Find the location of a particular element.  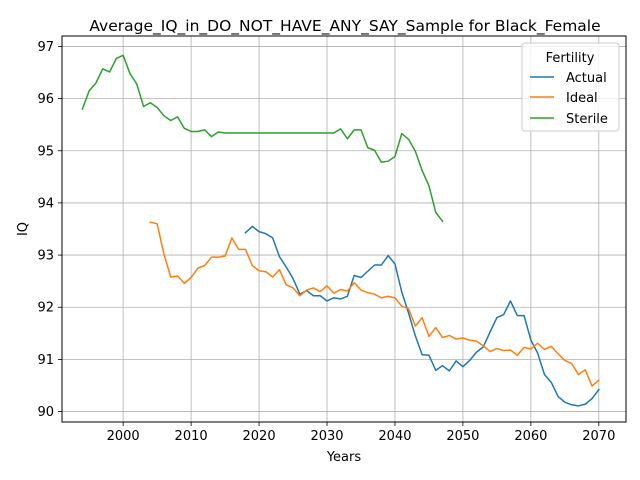

legend-title: Fertility is located at coordinates (570, 58).